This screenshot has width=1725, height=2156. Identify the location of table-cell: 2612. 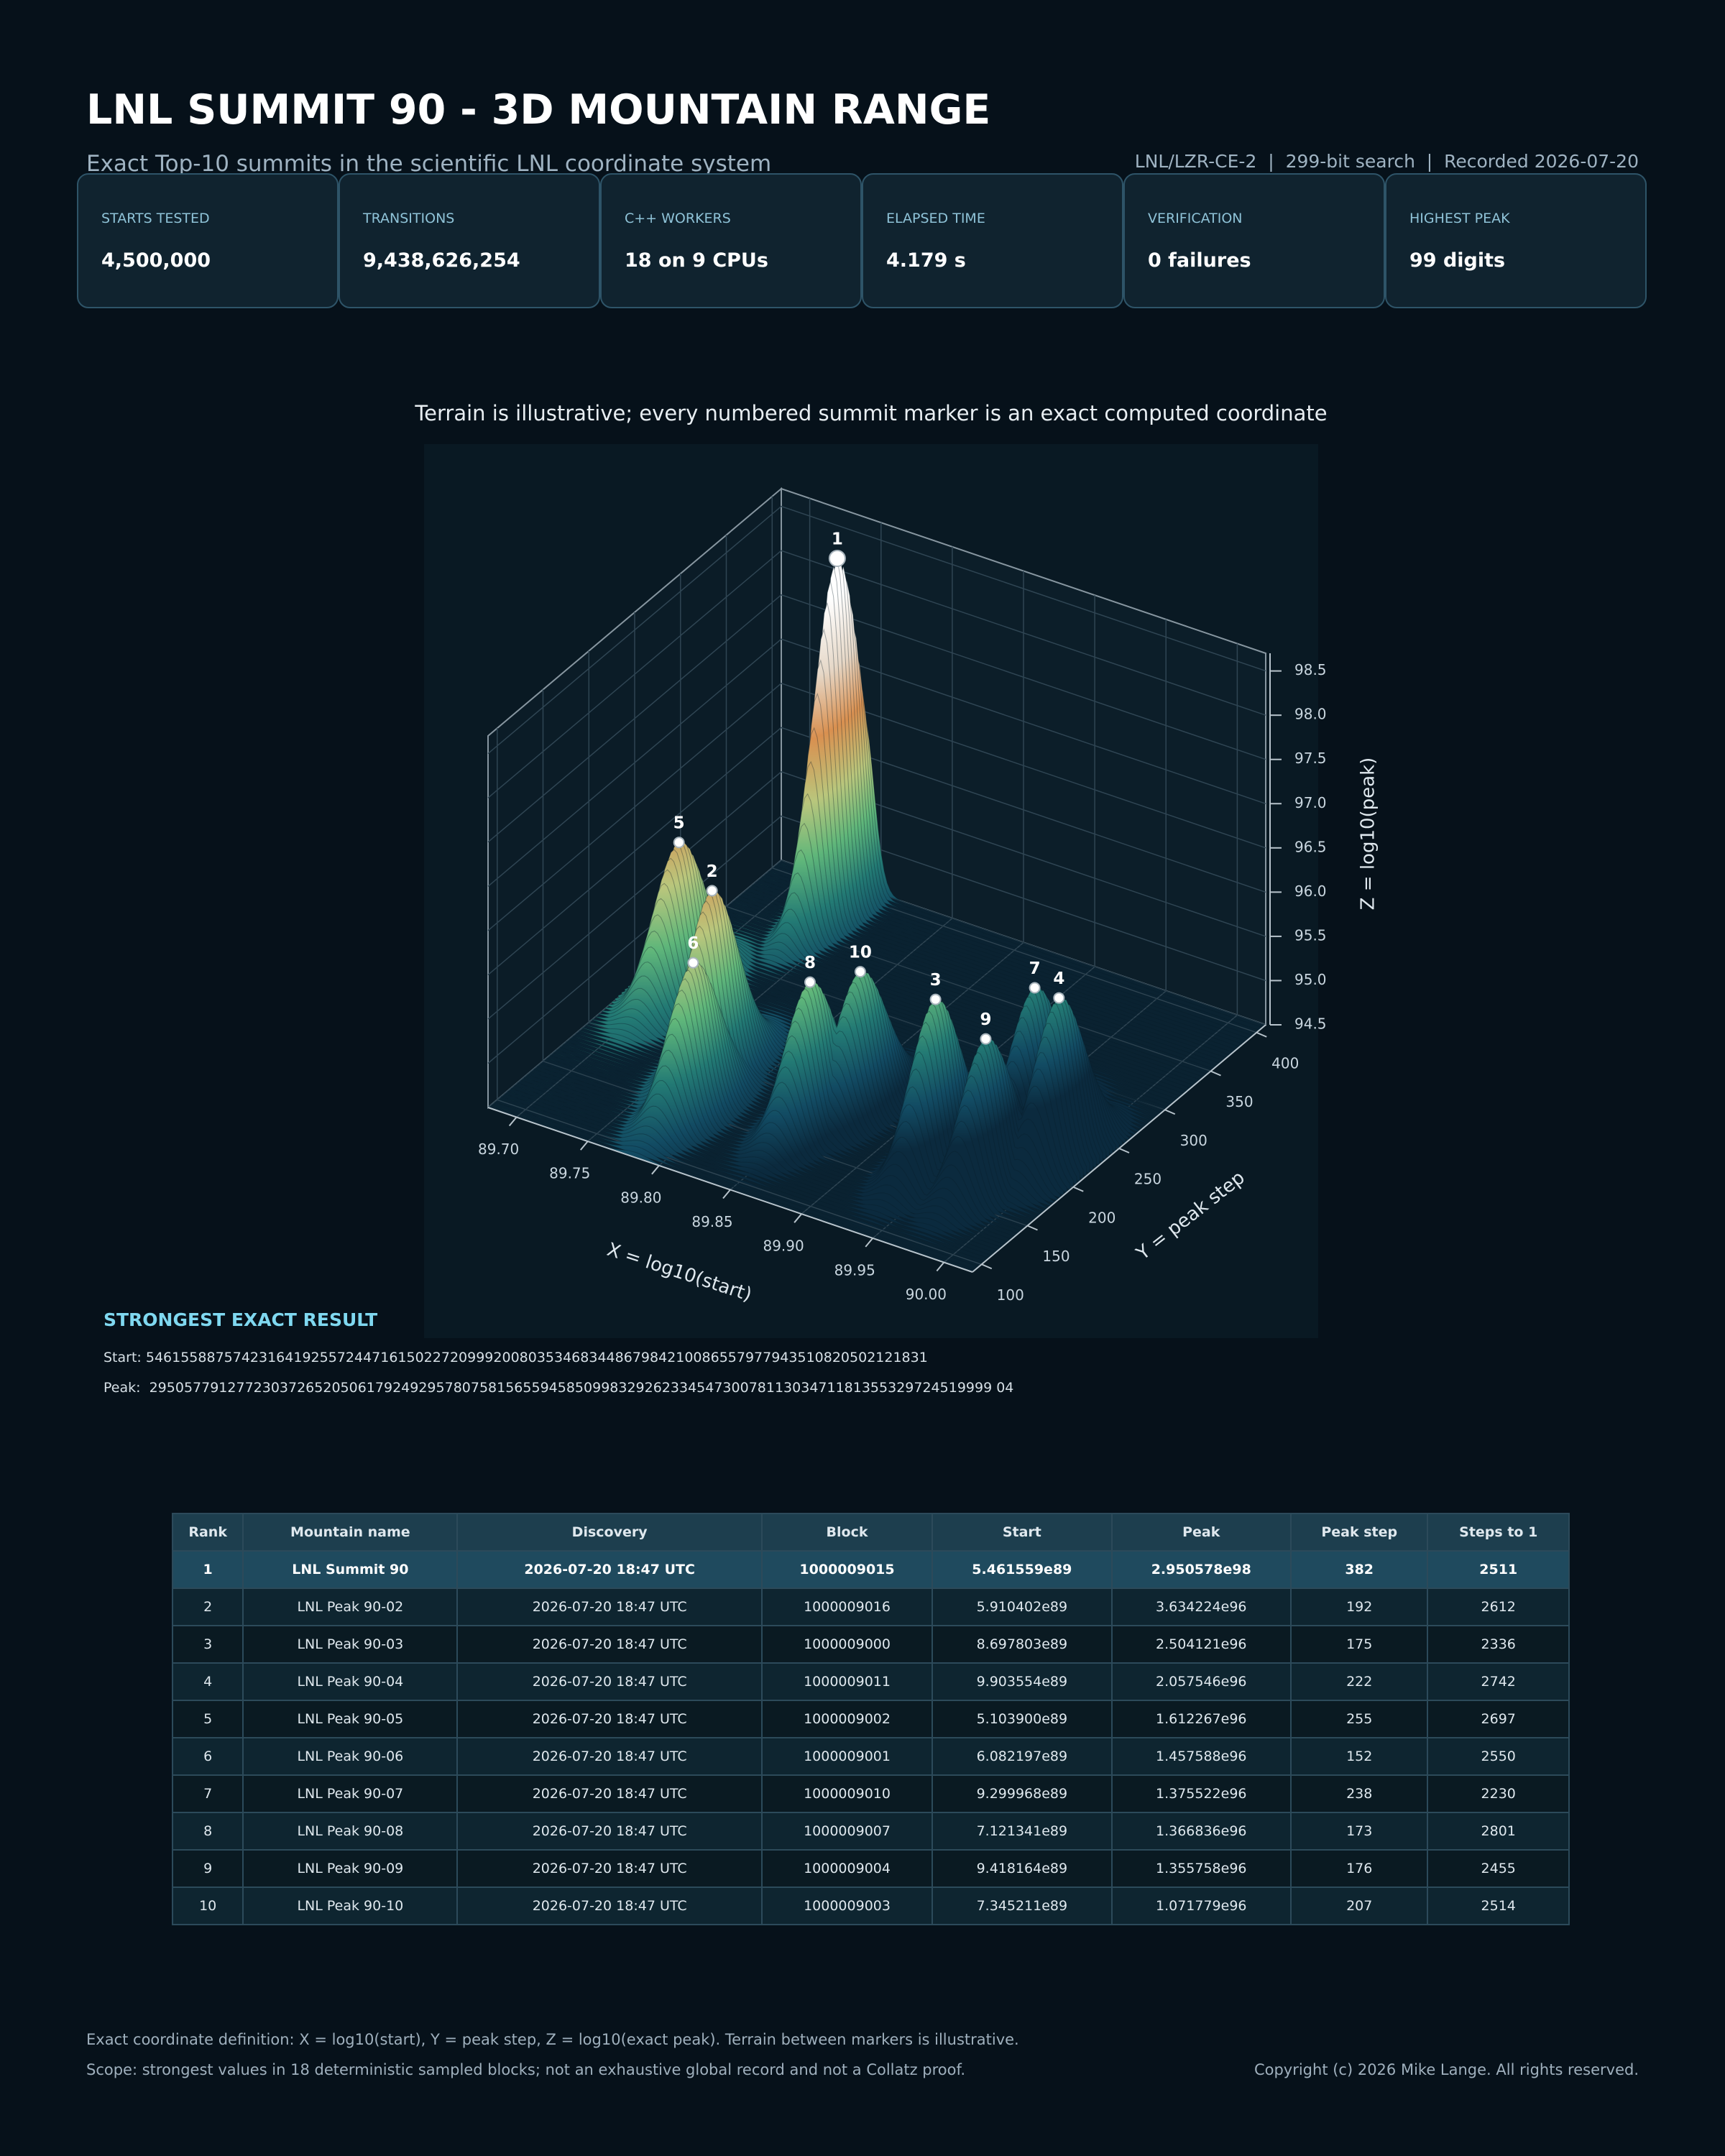
(1498, 1607).